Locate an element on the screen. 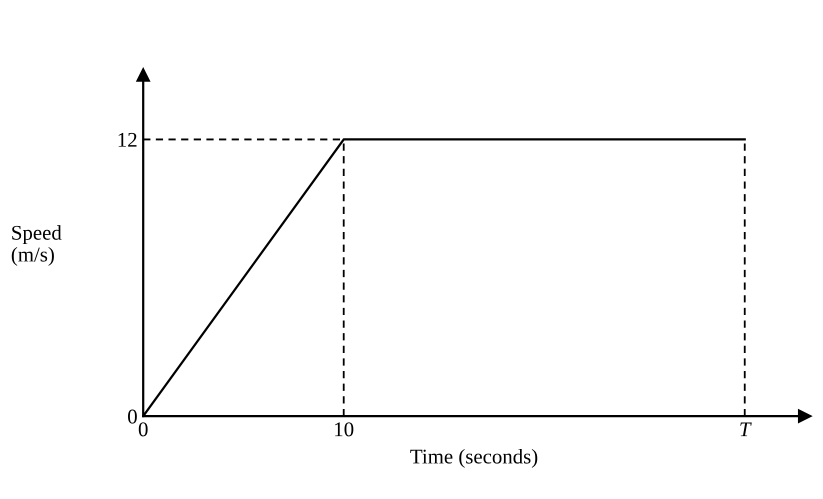  x-tick-label: 10 is located at coordinates (344, 429).